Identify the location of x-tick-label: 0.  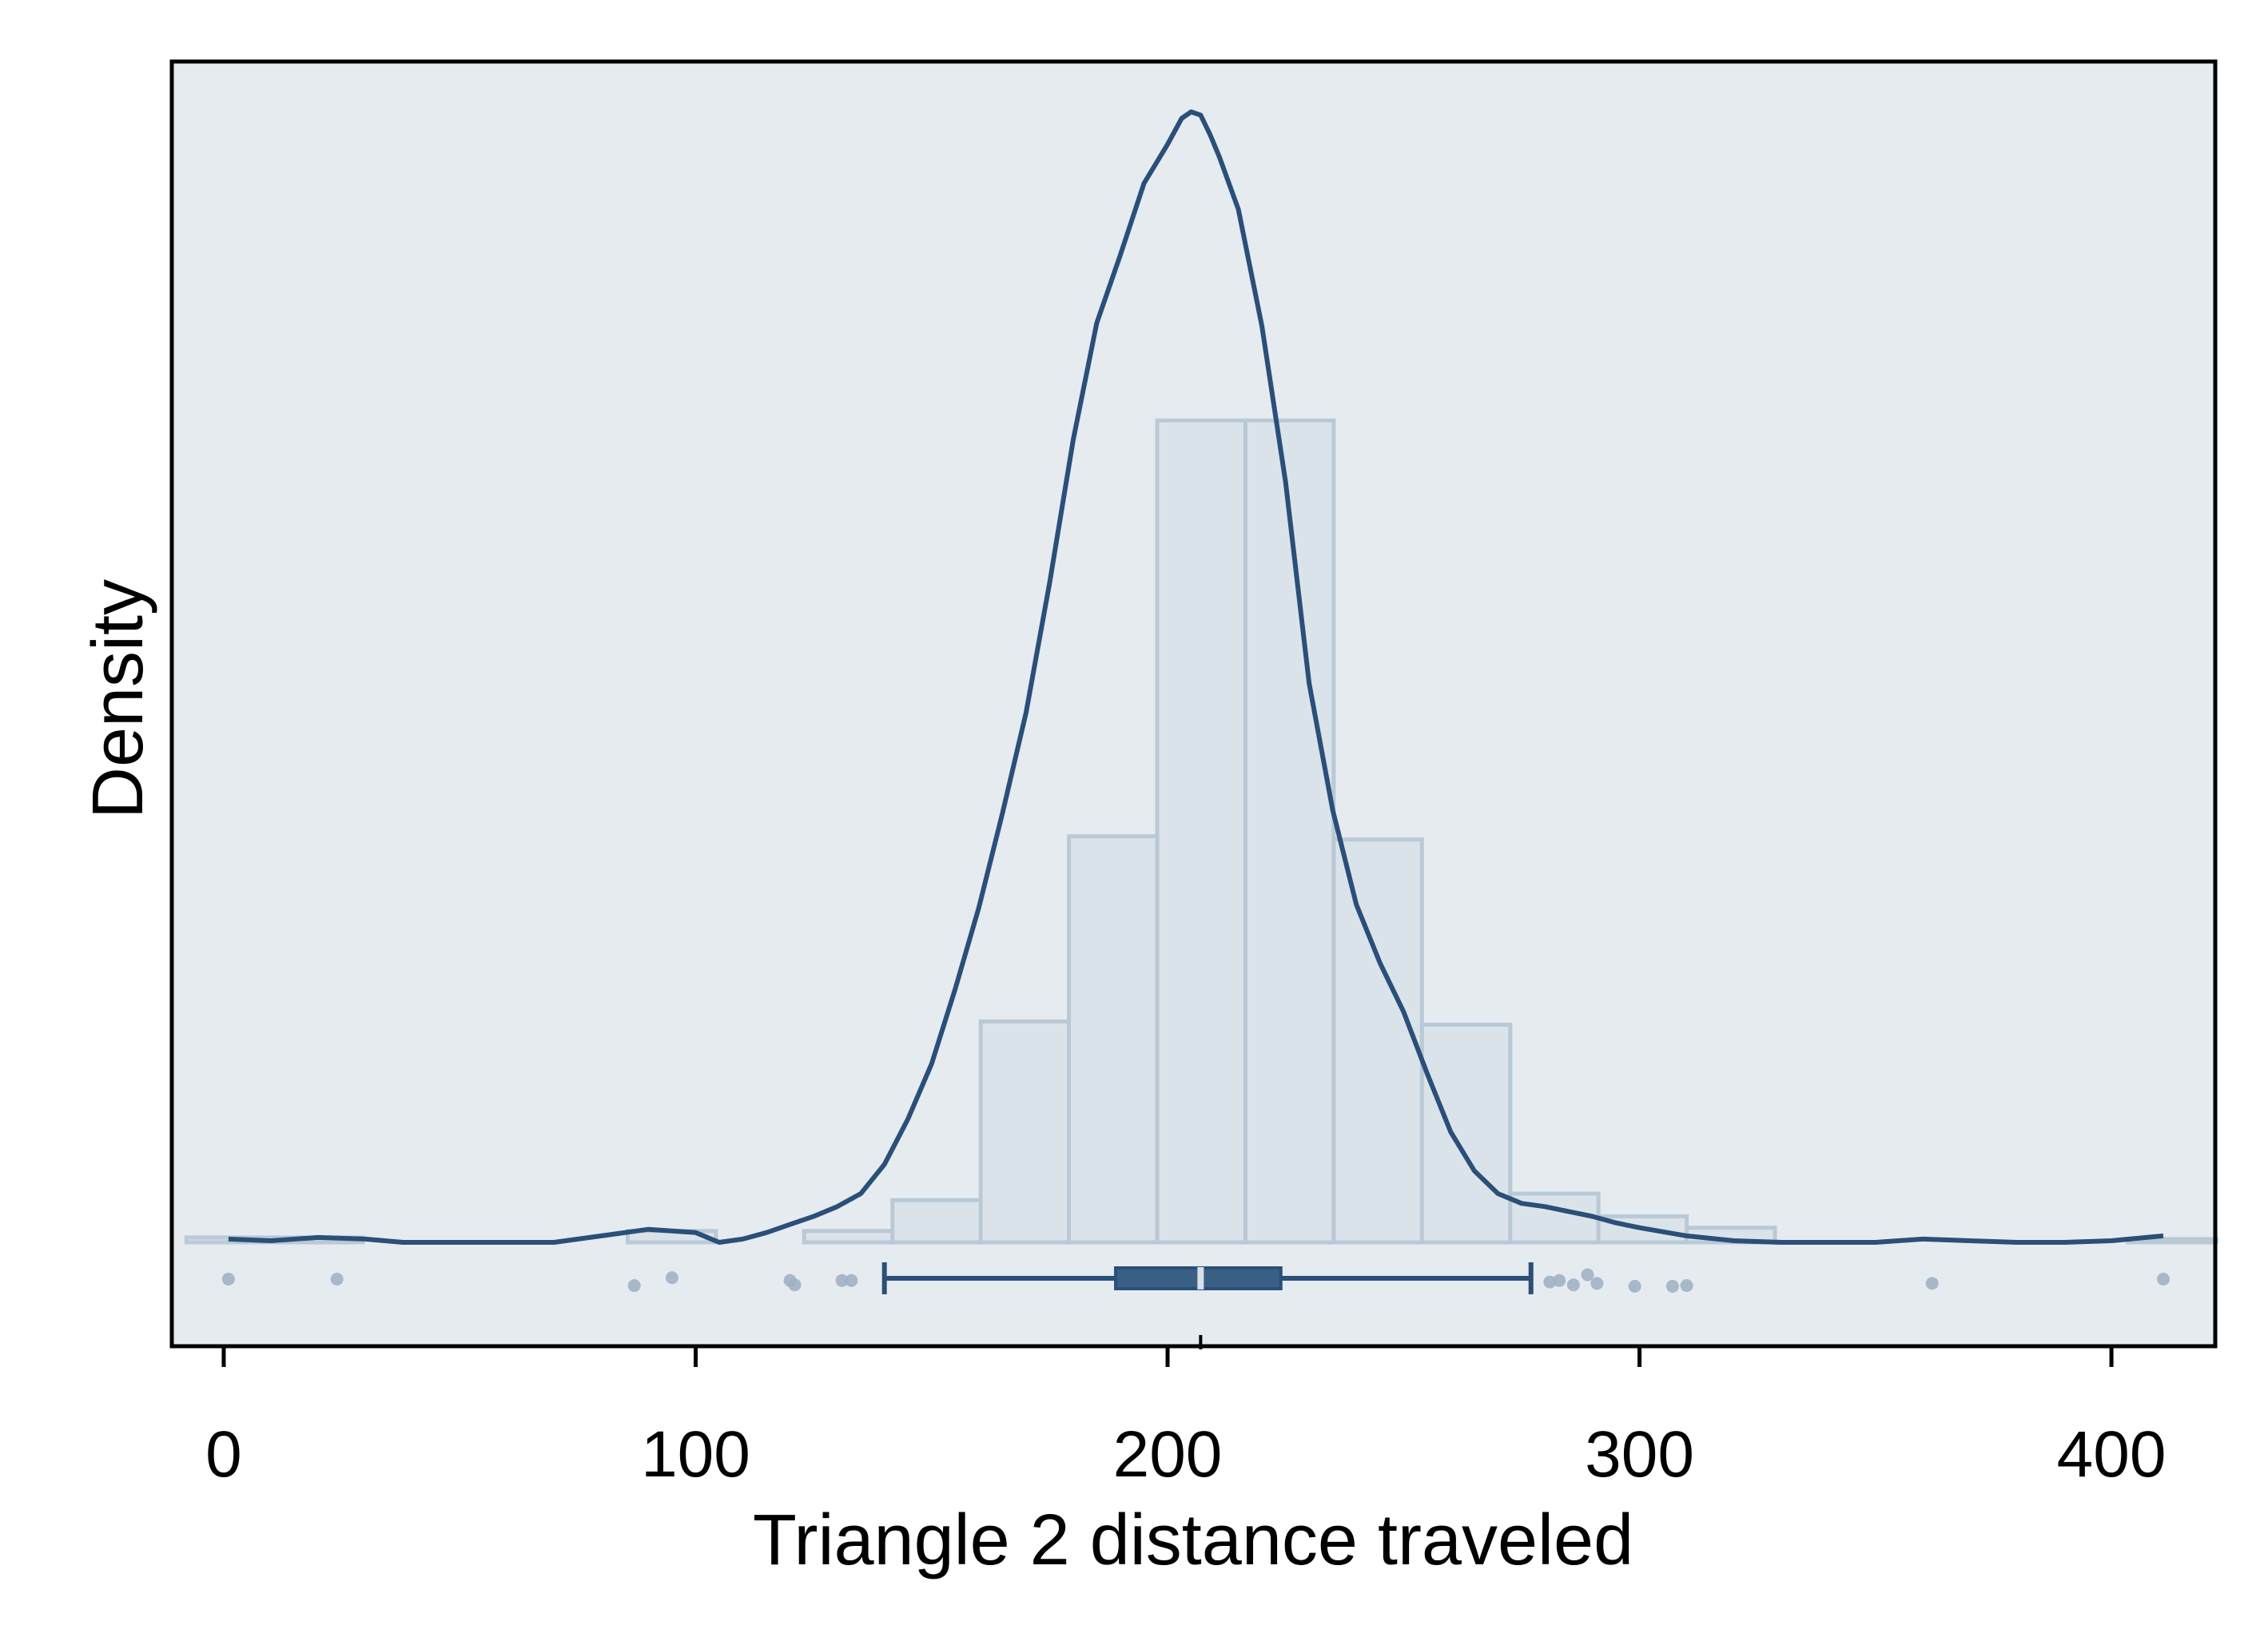
(223, 1454).